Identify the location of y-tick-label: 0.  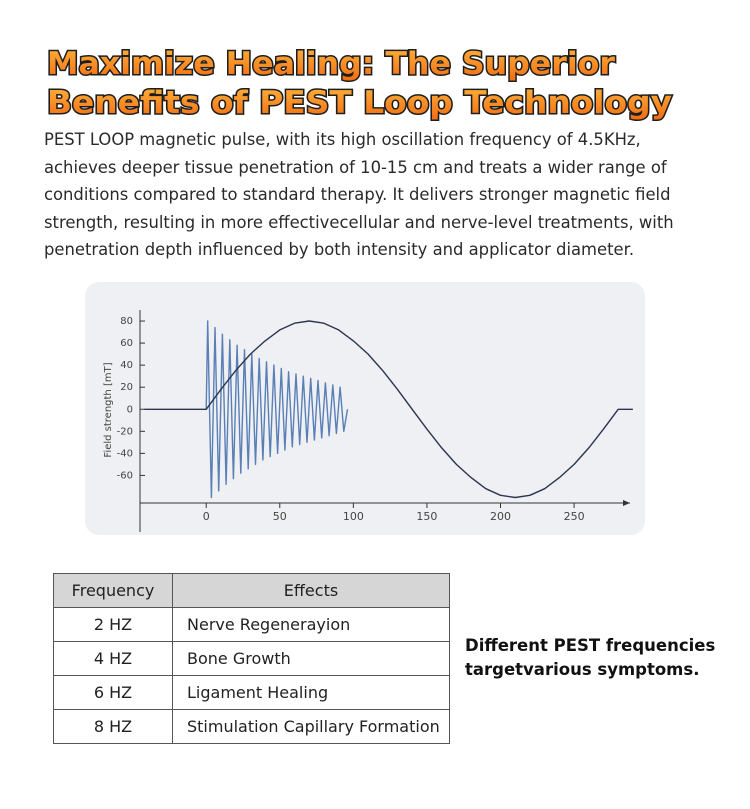
(130, 409).